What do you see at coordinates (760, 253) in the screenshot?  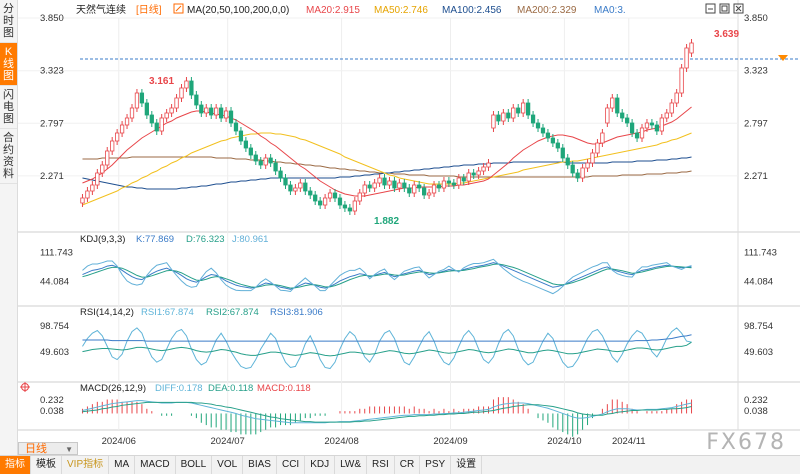 I see `y-tick-label-right: 111.743` at bounding box center [760, 253].